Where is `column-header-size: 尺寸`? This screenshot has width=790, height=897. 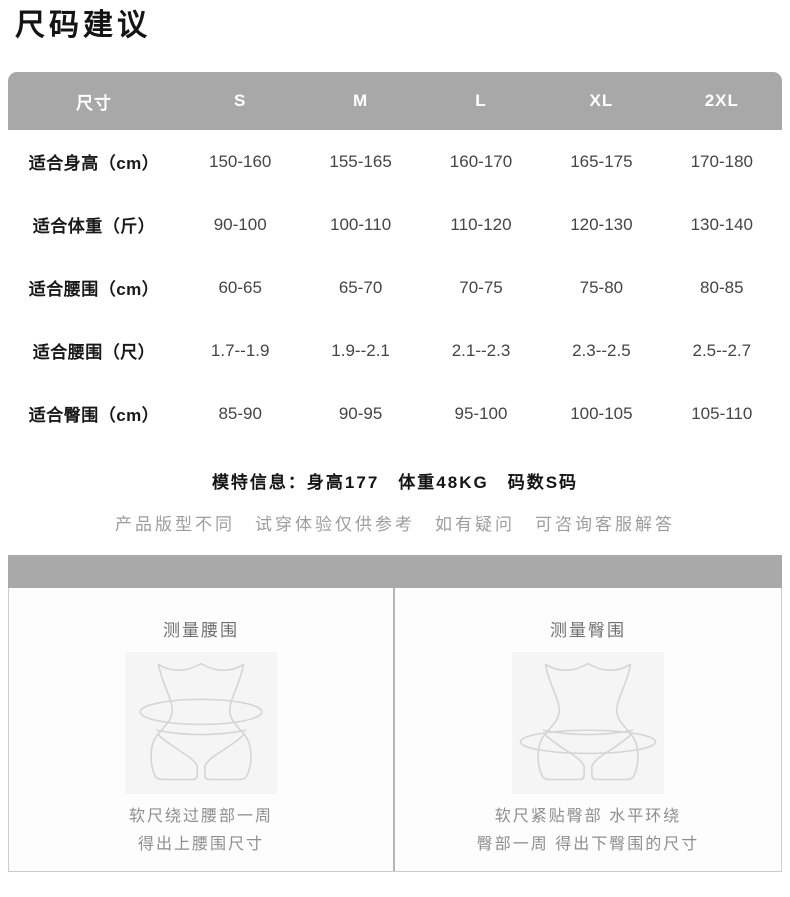 column-header-size: 尺寸 is located at coordinates (94, 103).